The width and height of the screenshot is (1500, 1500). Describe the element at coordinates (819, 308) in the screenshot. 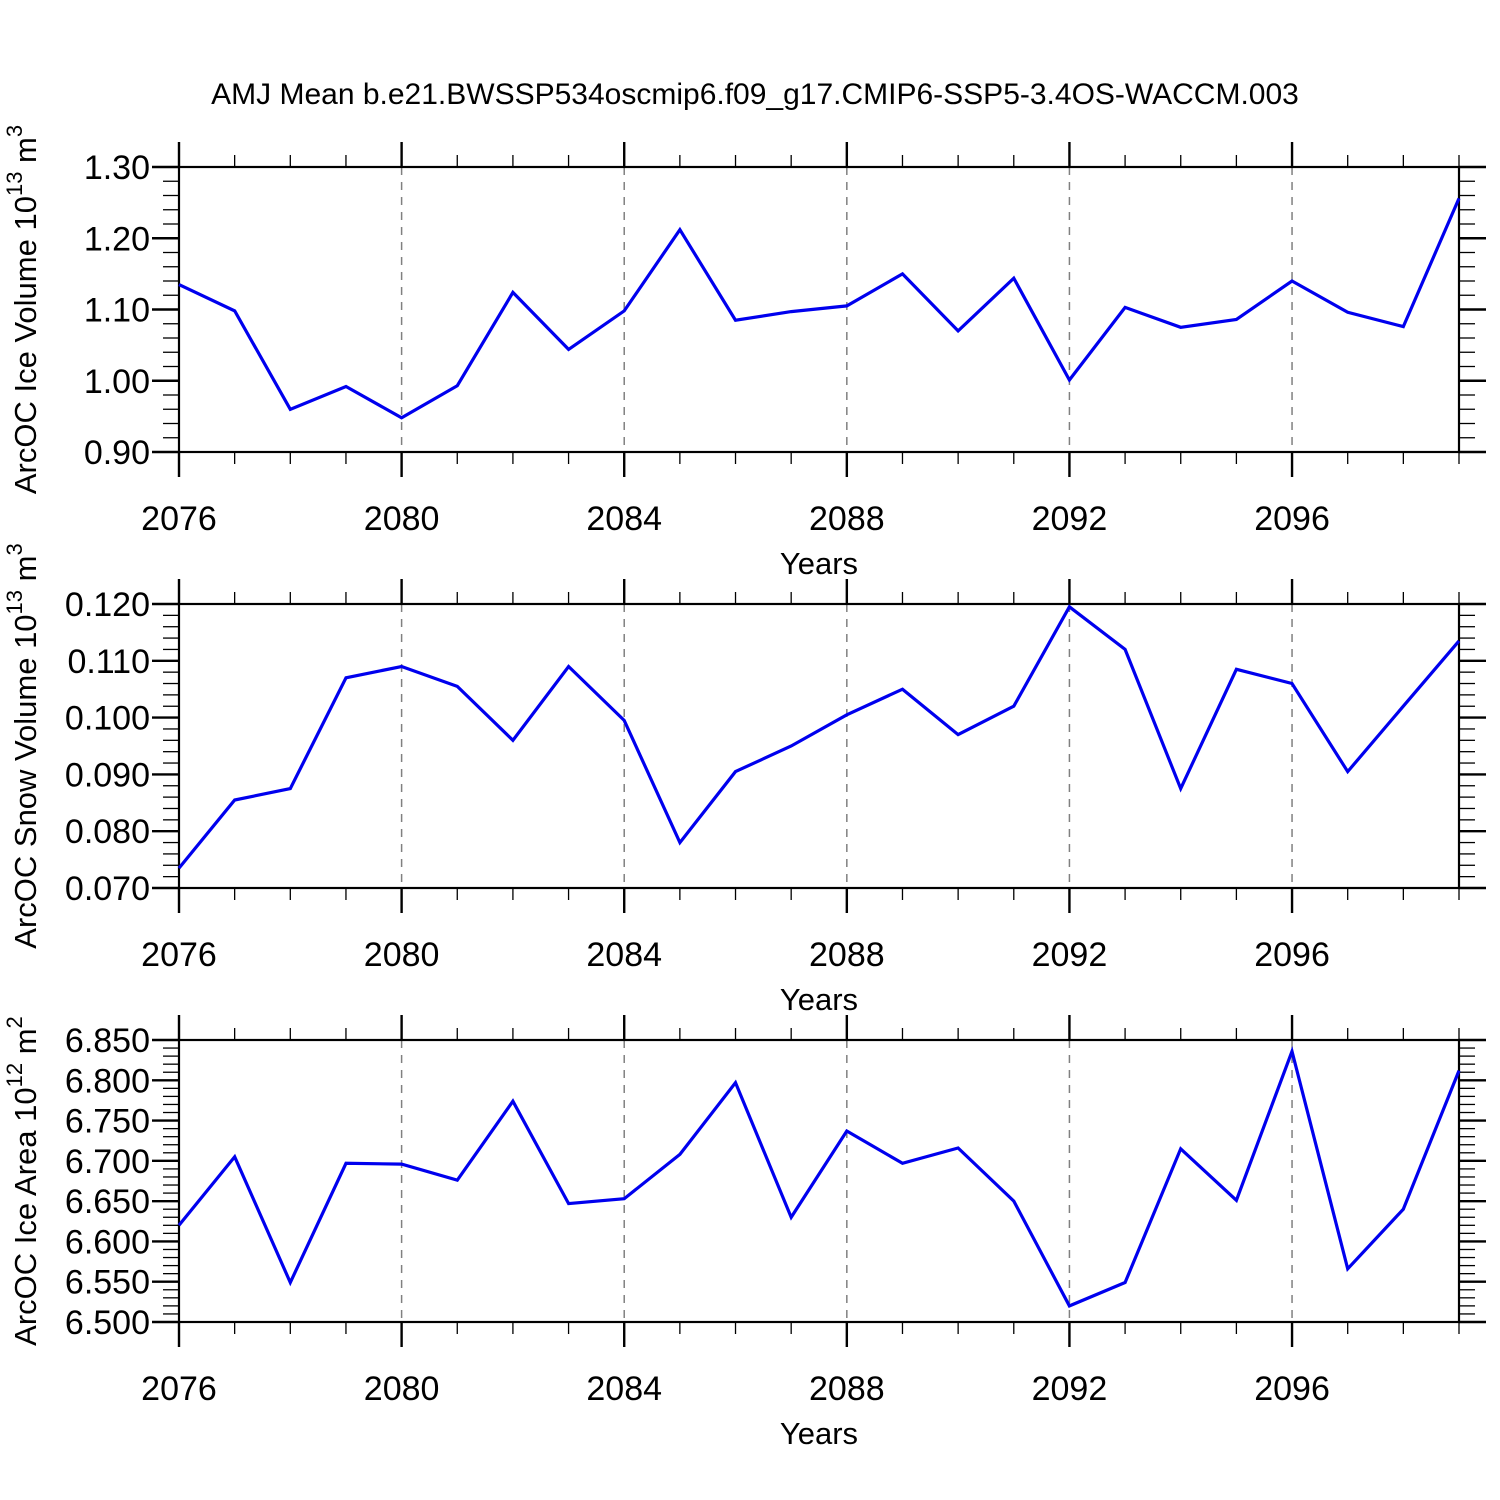

I see `data-line-ice-volume` at that location.